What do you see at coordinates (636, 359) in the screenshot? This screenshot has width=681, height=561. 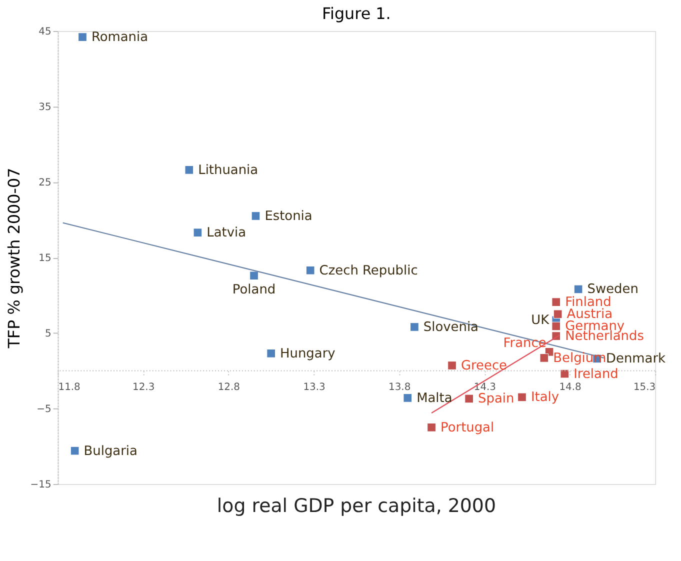 I see `annotation: Denmark` at bounding box center [636, 359].